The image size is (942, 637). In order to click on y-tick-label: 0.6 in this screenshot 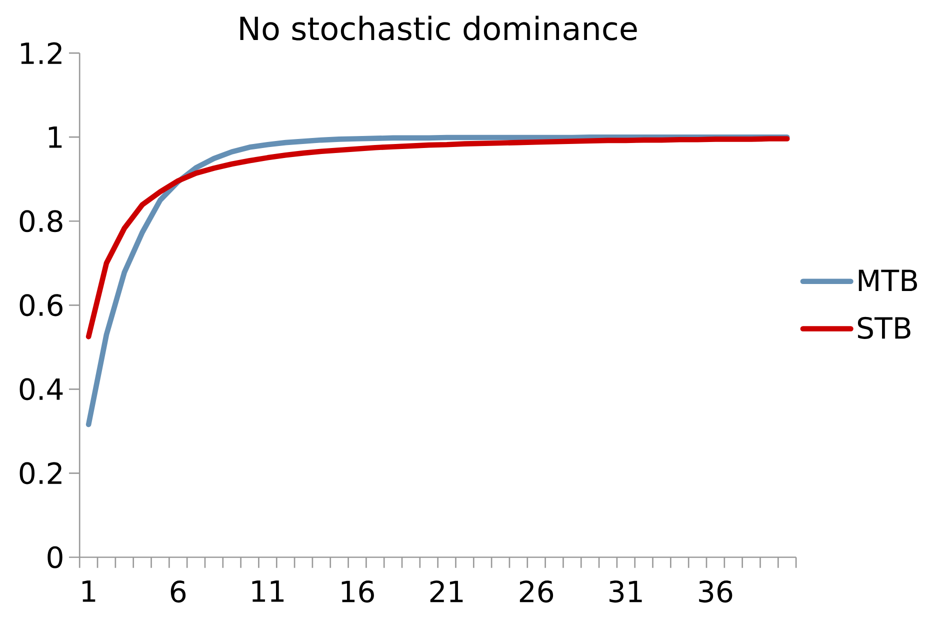, I will do `click(41, 305)`.